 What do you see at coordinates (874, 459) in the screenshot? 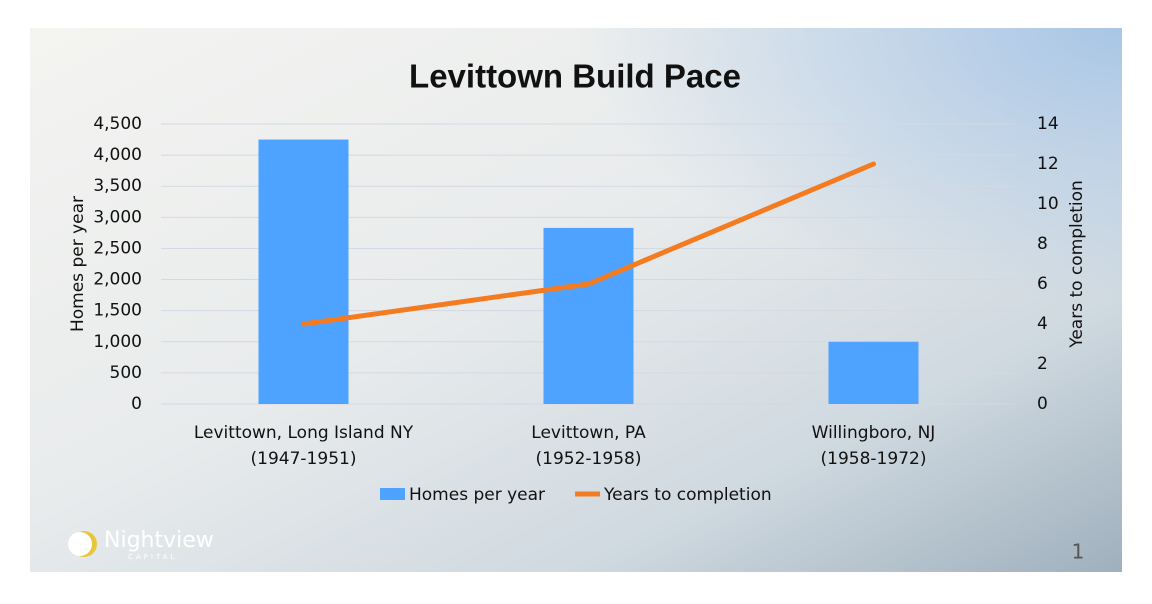
I see `x-tick-label: (1958-1972)` at bounding box center [874, 459].